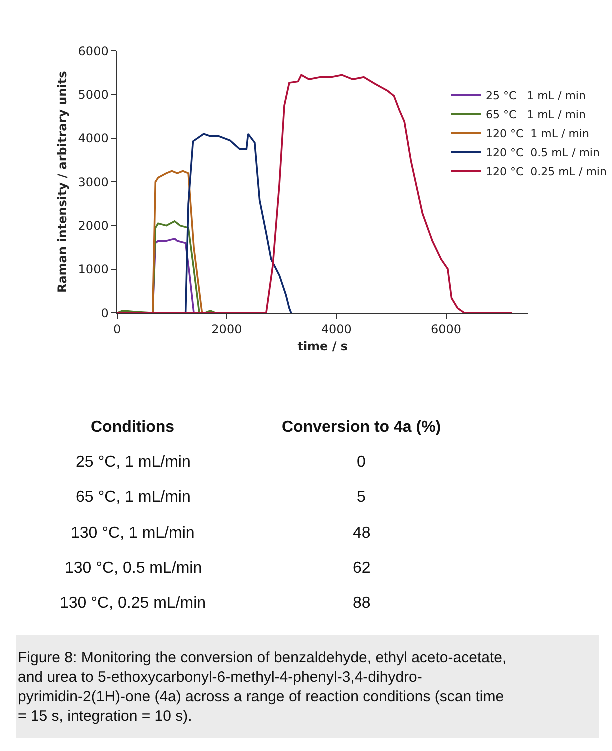  I want to click on text: 130 °C, 1 mL/min, so click(133, 533).